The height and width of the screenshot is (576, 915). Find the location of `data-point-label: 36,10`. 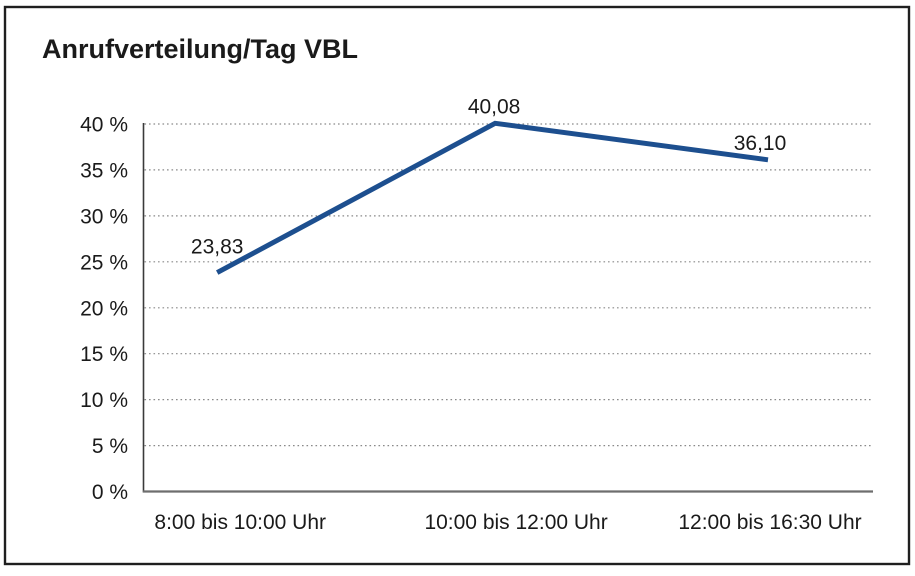

data-point-label: 36,10 is located at coordinates (760, 143).